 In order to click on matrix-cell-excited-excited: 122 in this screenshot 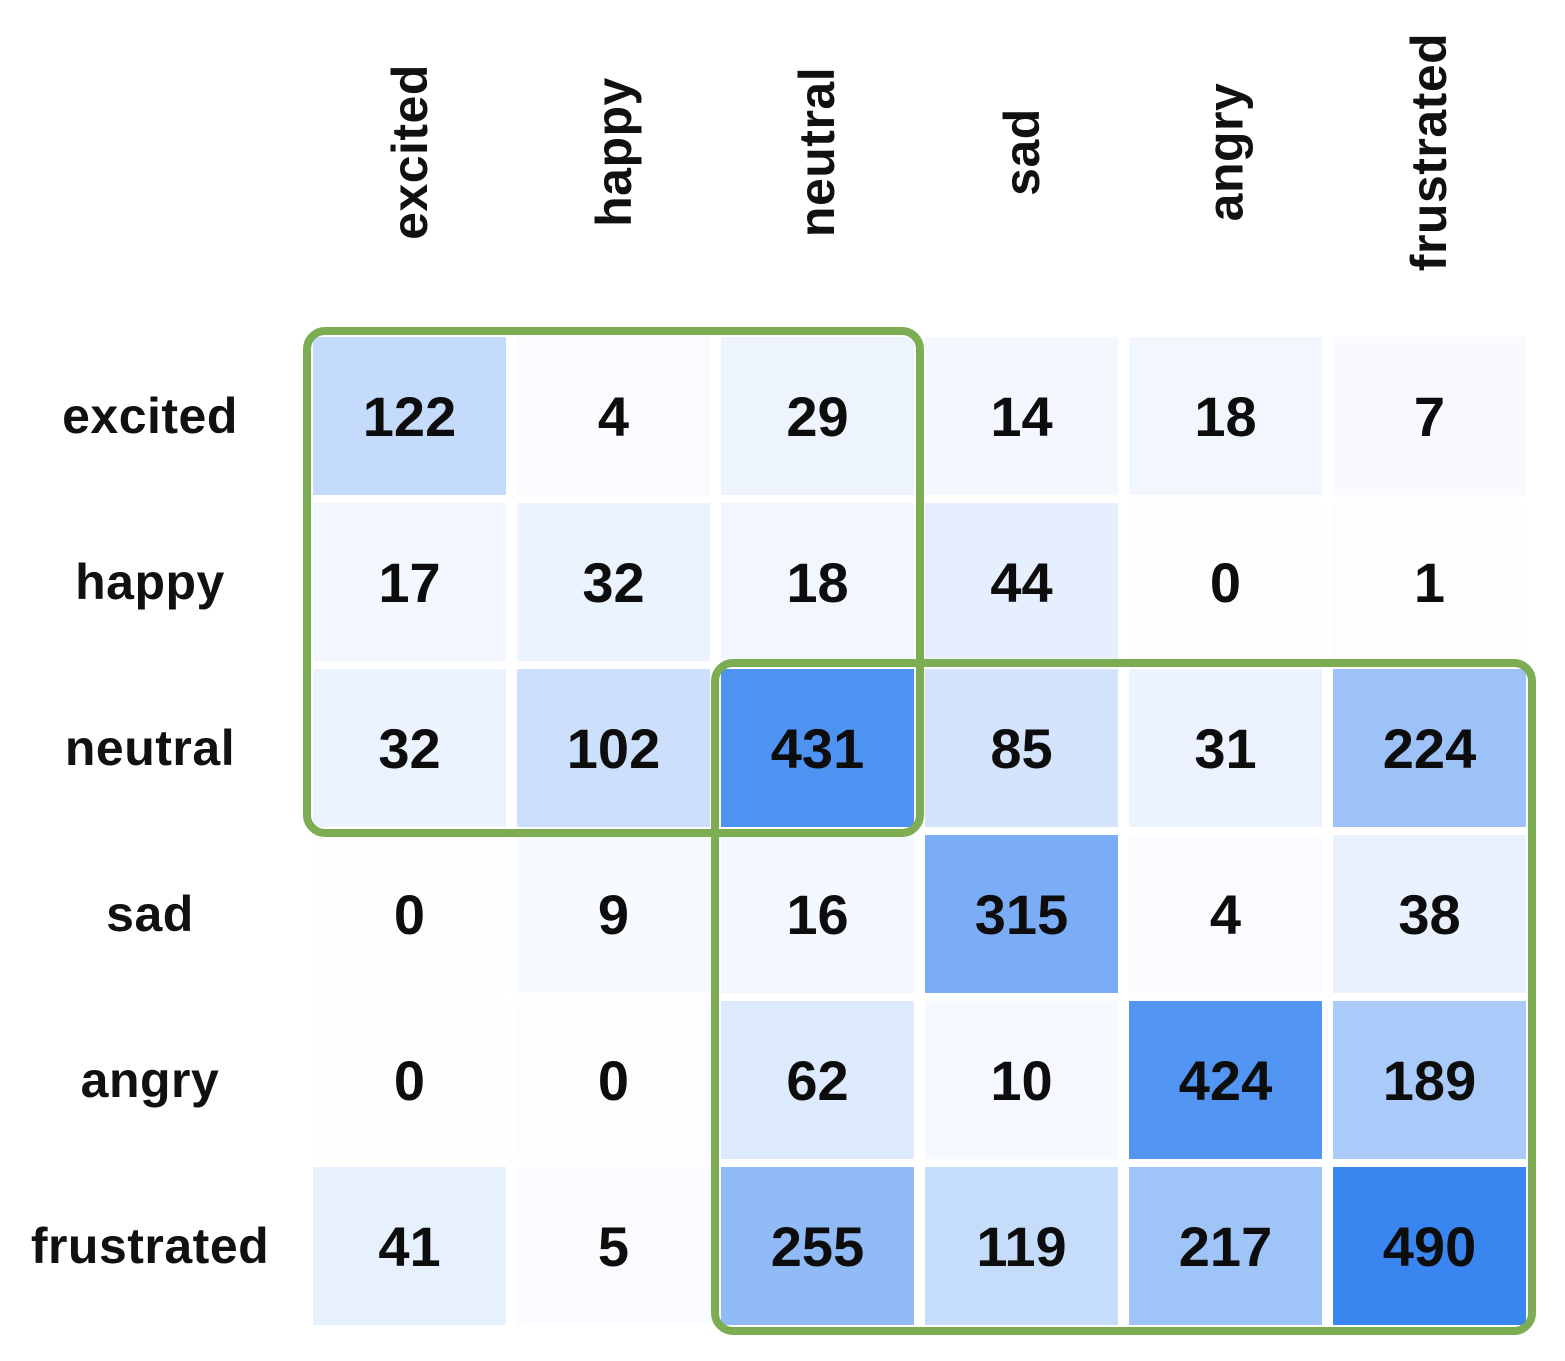, I will do `click(409, 416)`.